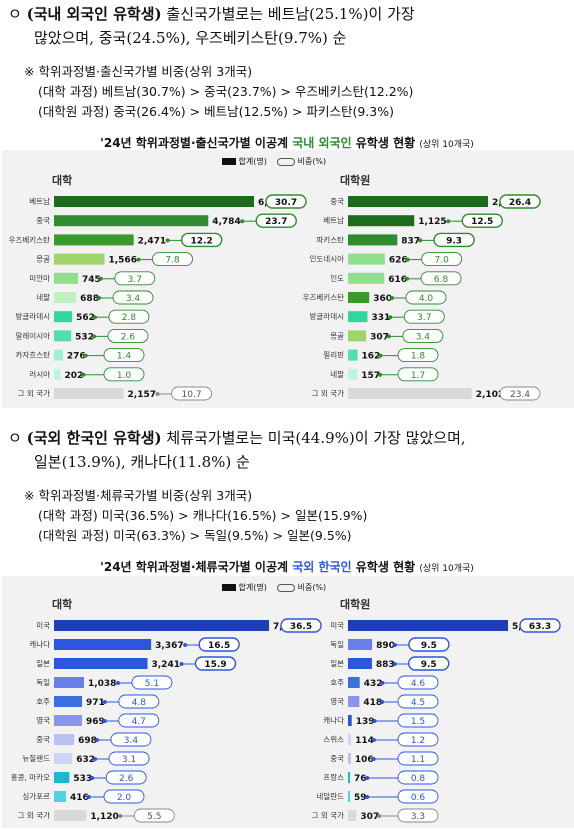 This screenshot has height=830, width=574. Describe the element at coordinates (337, 625) in the screenshot. I see `category-label: 미국` at that location.